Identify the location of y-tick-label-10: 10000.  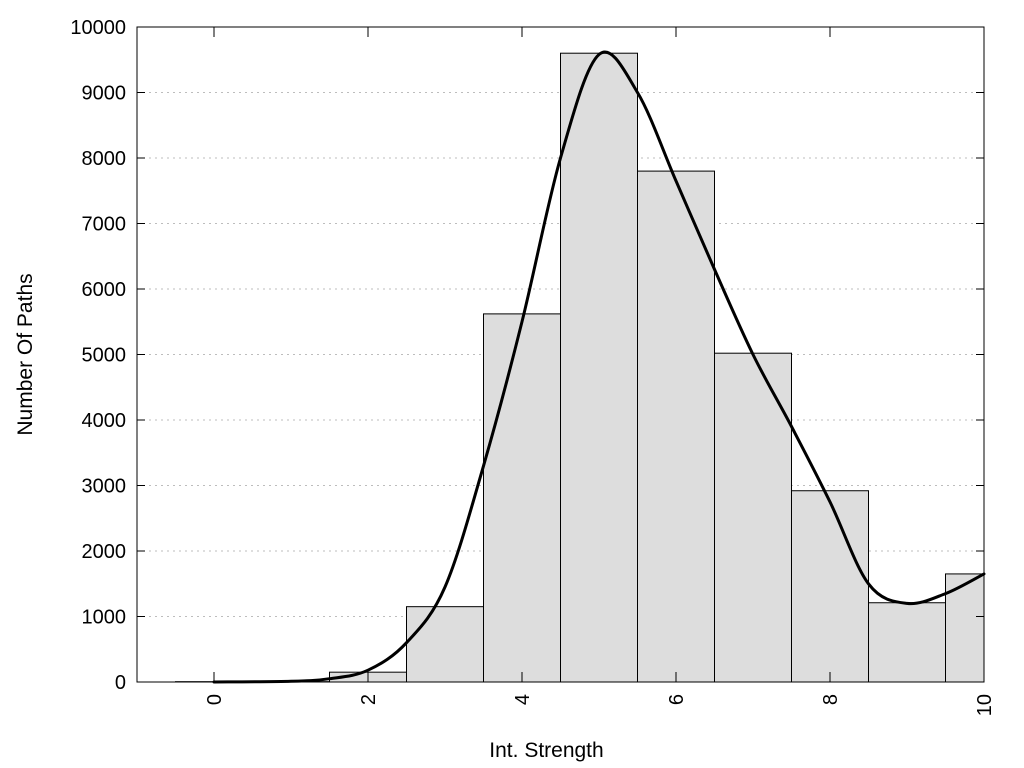
(98, 28).